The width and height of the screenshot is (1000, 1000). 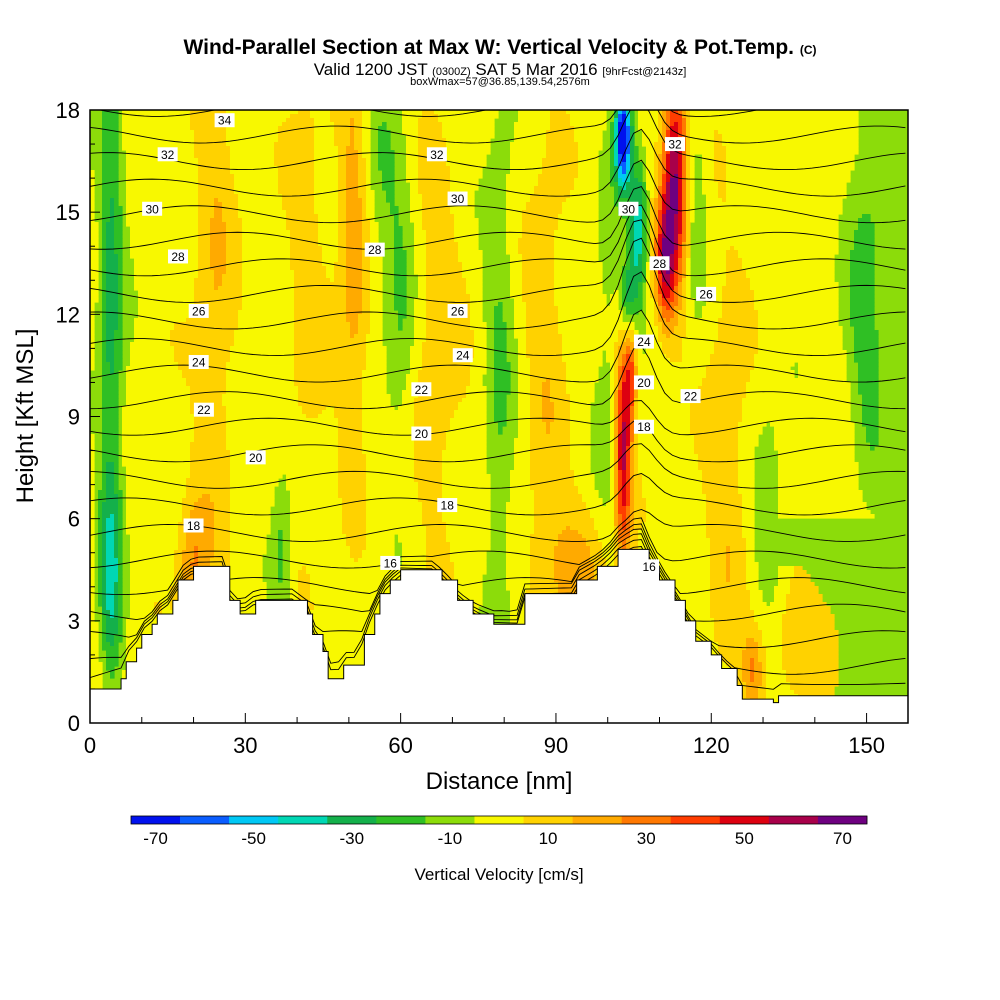 I want to click on x-axis-label: Distance [nm], so click(x=499, y=781).